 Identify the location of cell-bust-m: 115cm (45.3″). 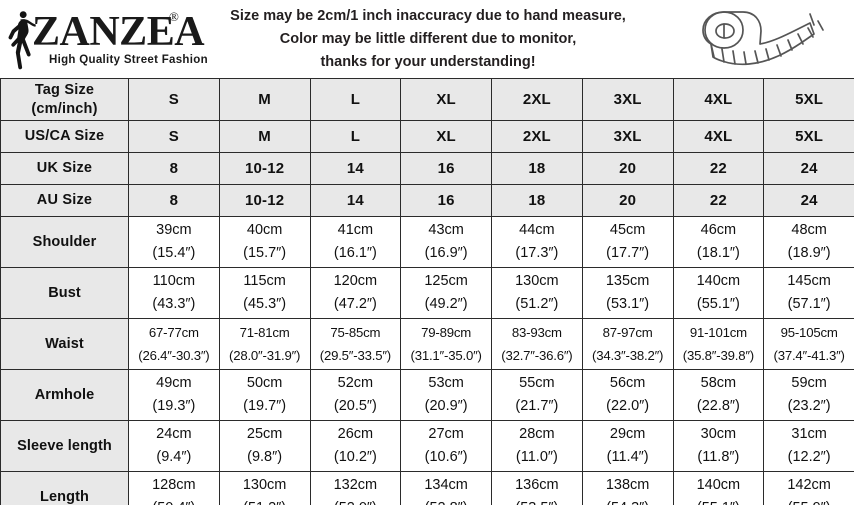
(264, 293).